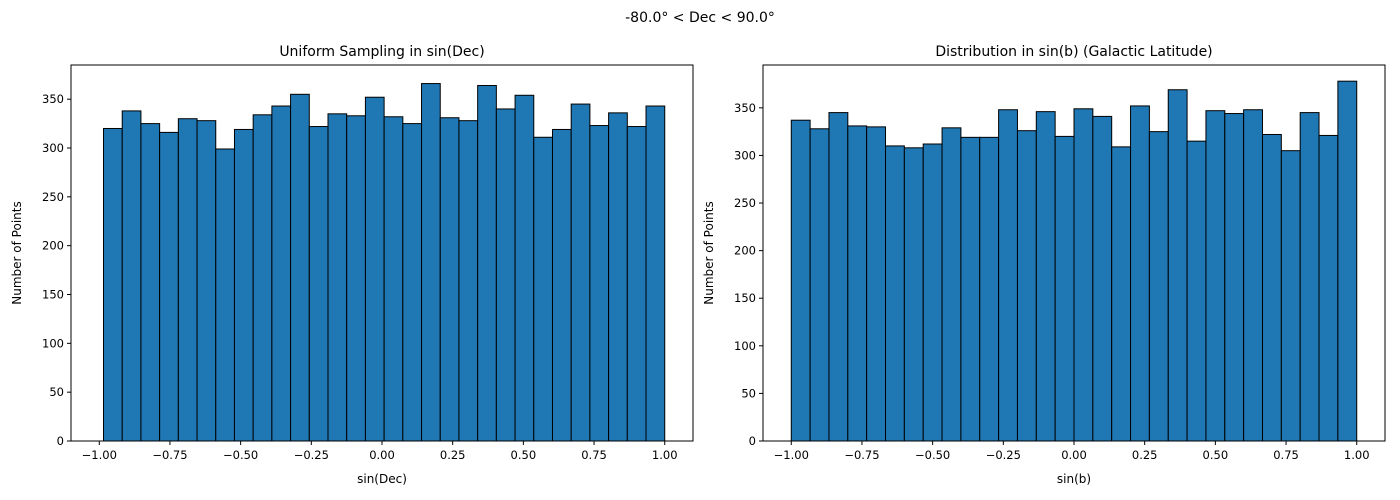  Describe the element at coordinates (382, 479) in the screenshot. I see `x-axis-label: sin(Dec)` at that location.